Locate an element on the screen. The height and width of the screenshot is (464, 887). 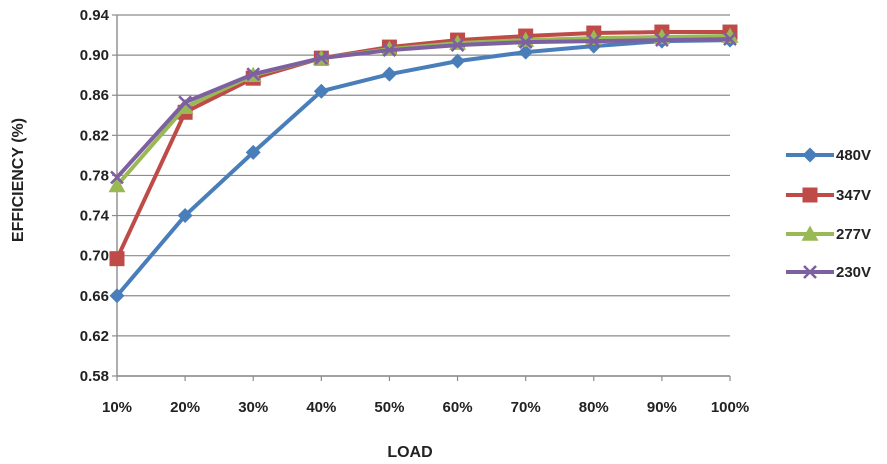
y-tick-label: 0.70 is located at coordinates (94, 256).